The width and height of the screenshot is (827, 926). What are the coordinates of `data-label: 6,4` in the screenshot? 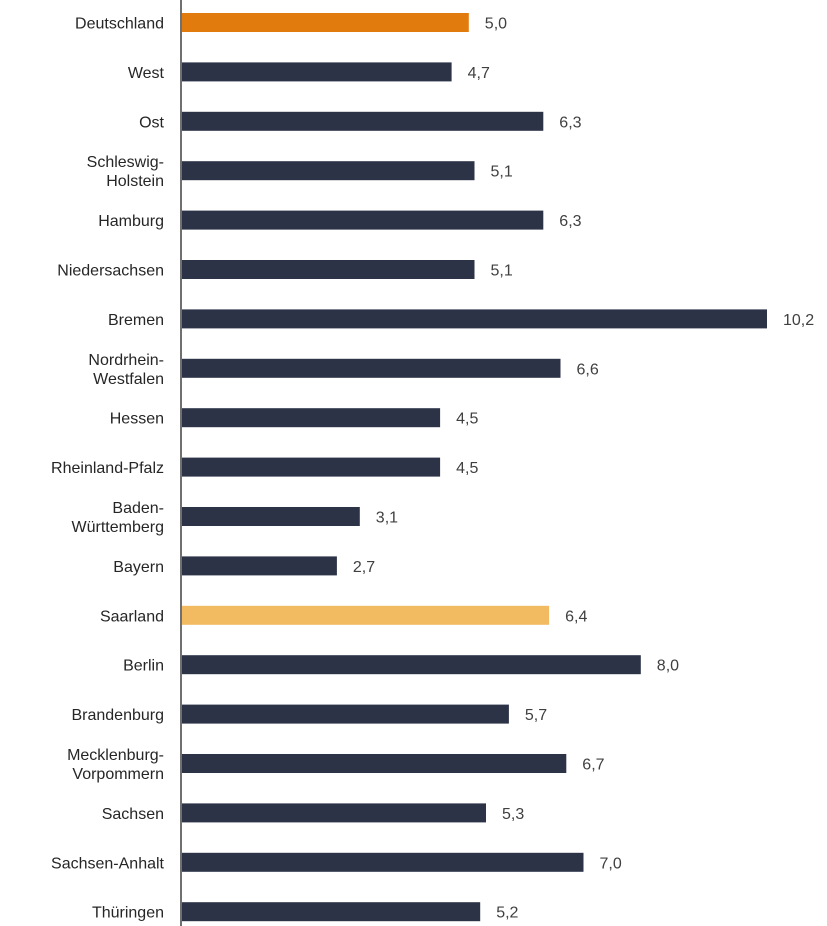 It's located at (576, 616).